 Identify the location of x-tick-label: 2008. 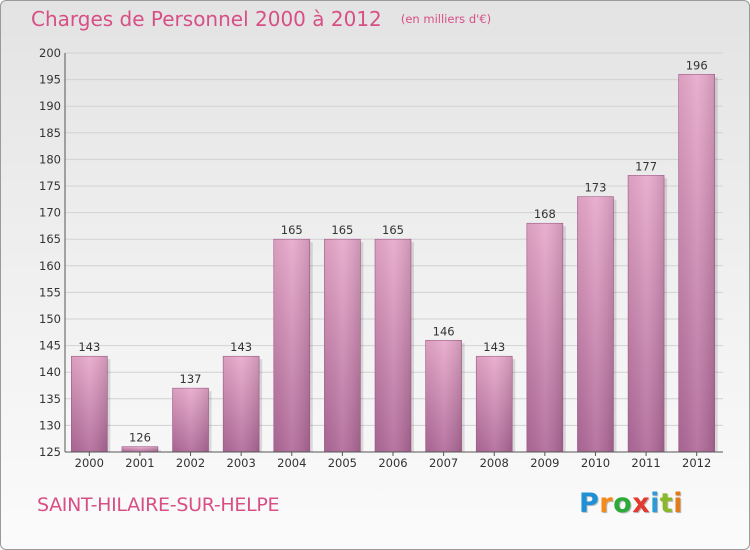
(494, 463).